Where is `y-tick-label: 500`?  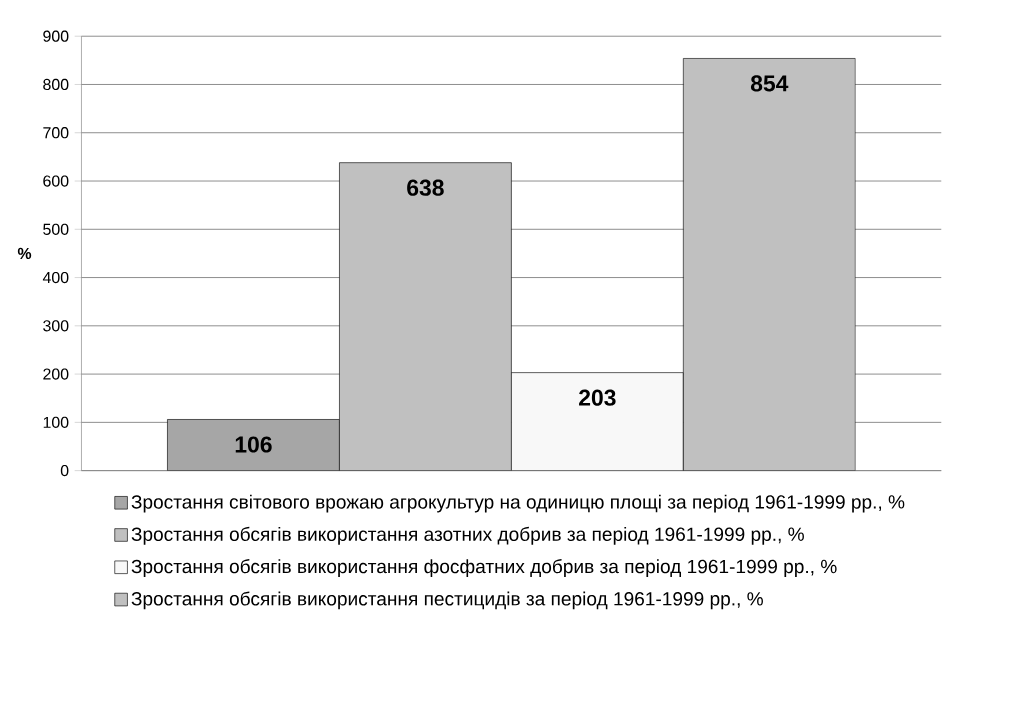 y-tick-label: 500 is located at coordinates (56, 229).